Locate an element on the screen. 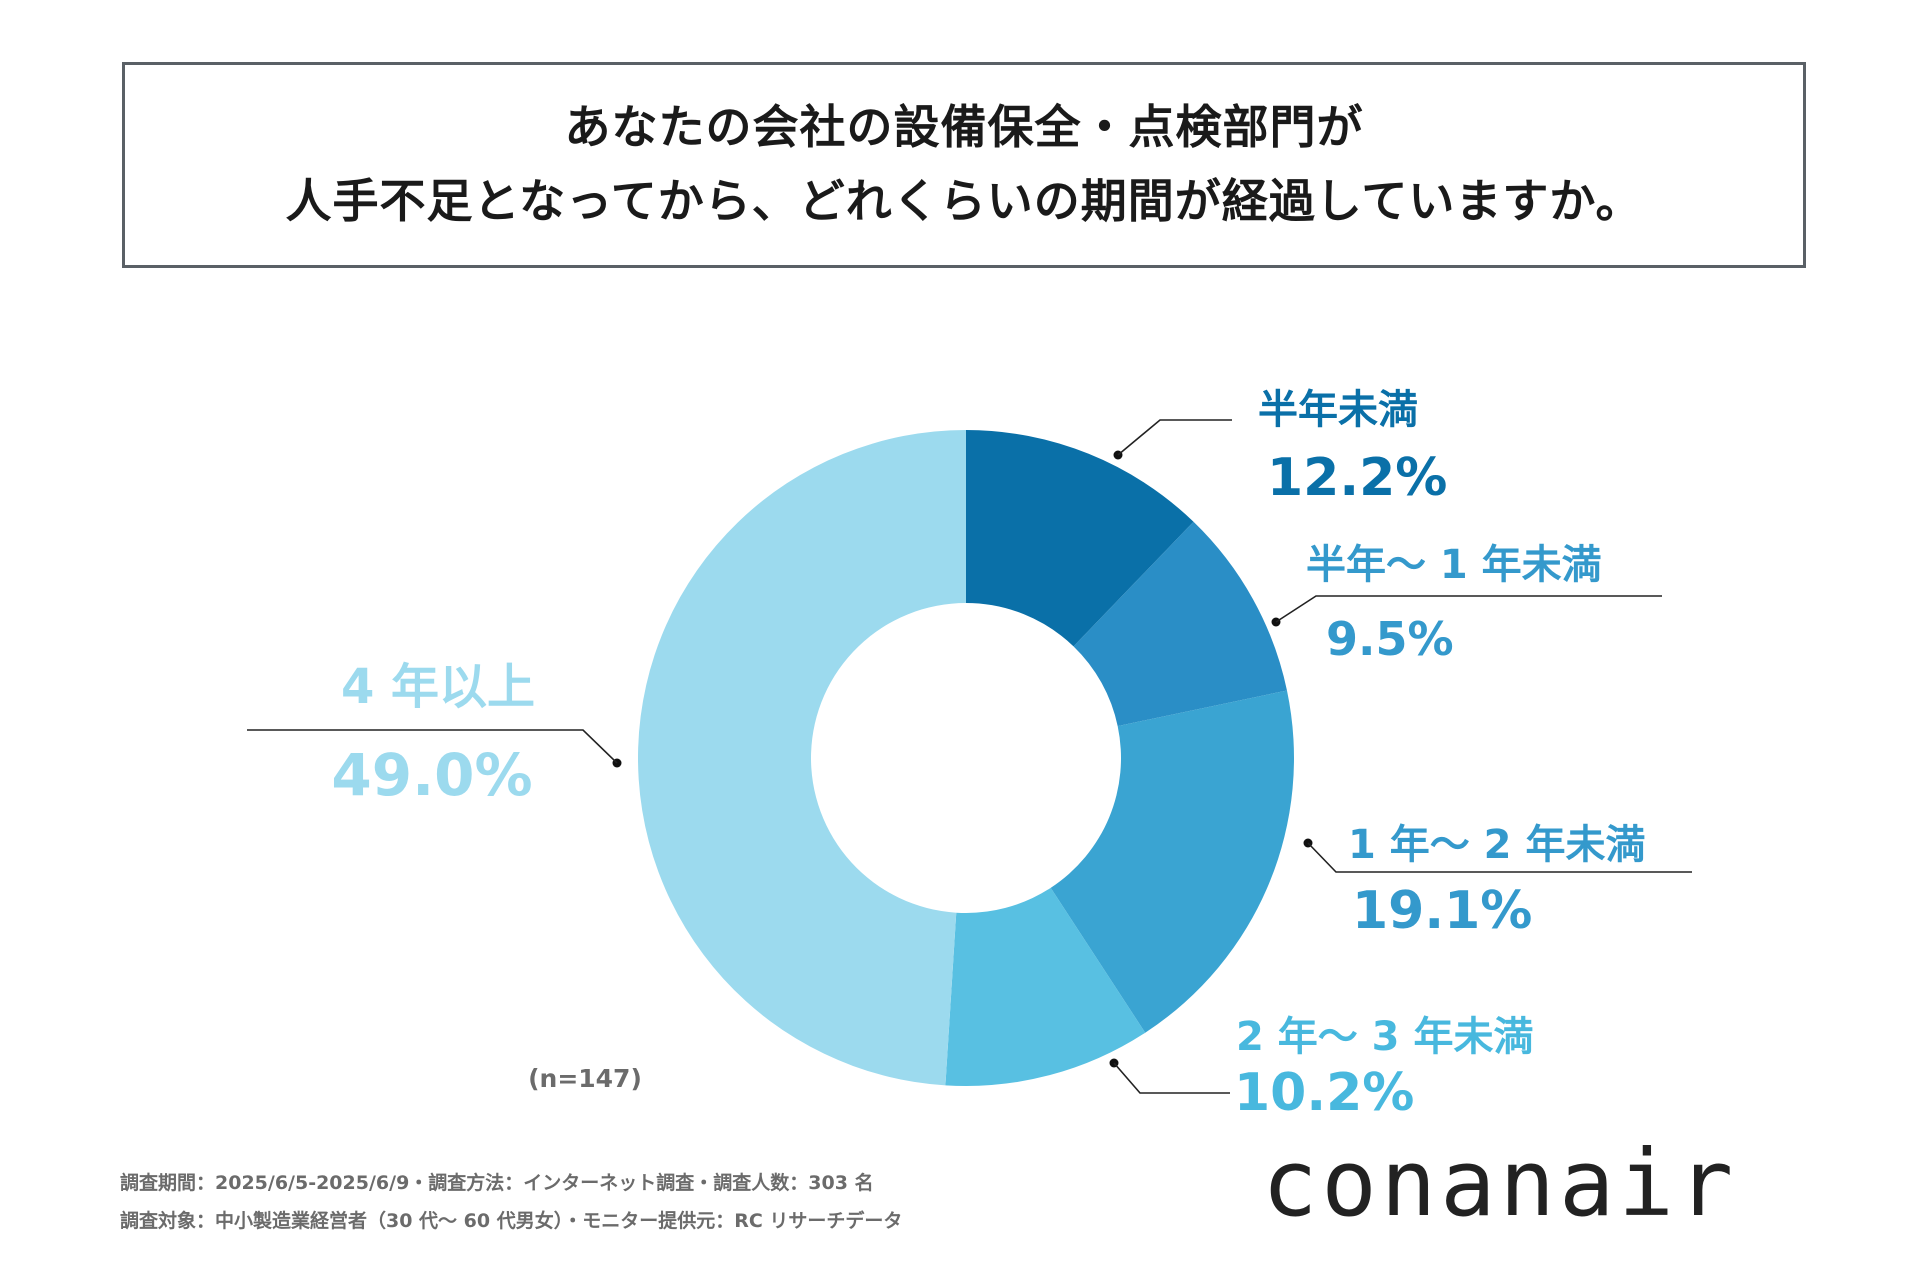  slice-value-3: 10.2% is located at coordinates (1324, 1093).